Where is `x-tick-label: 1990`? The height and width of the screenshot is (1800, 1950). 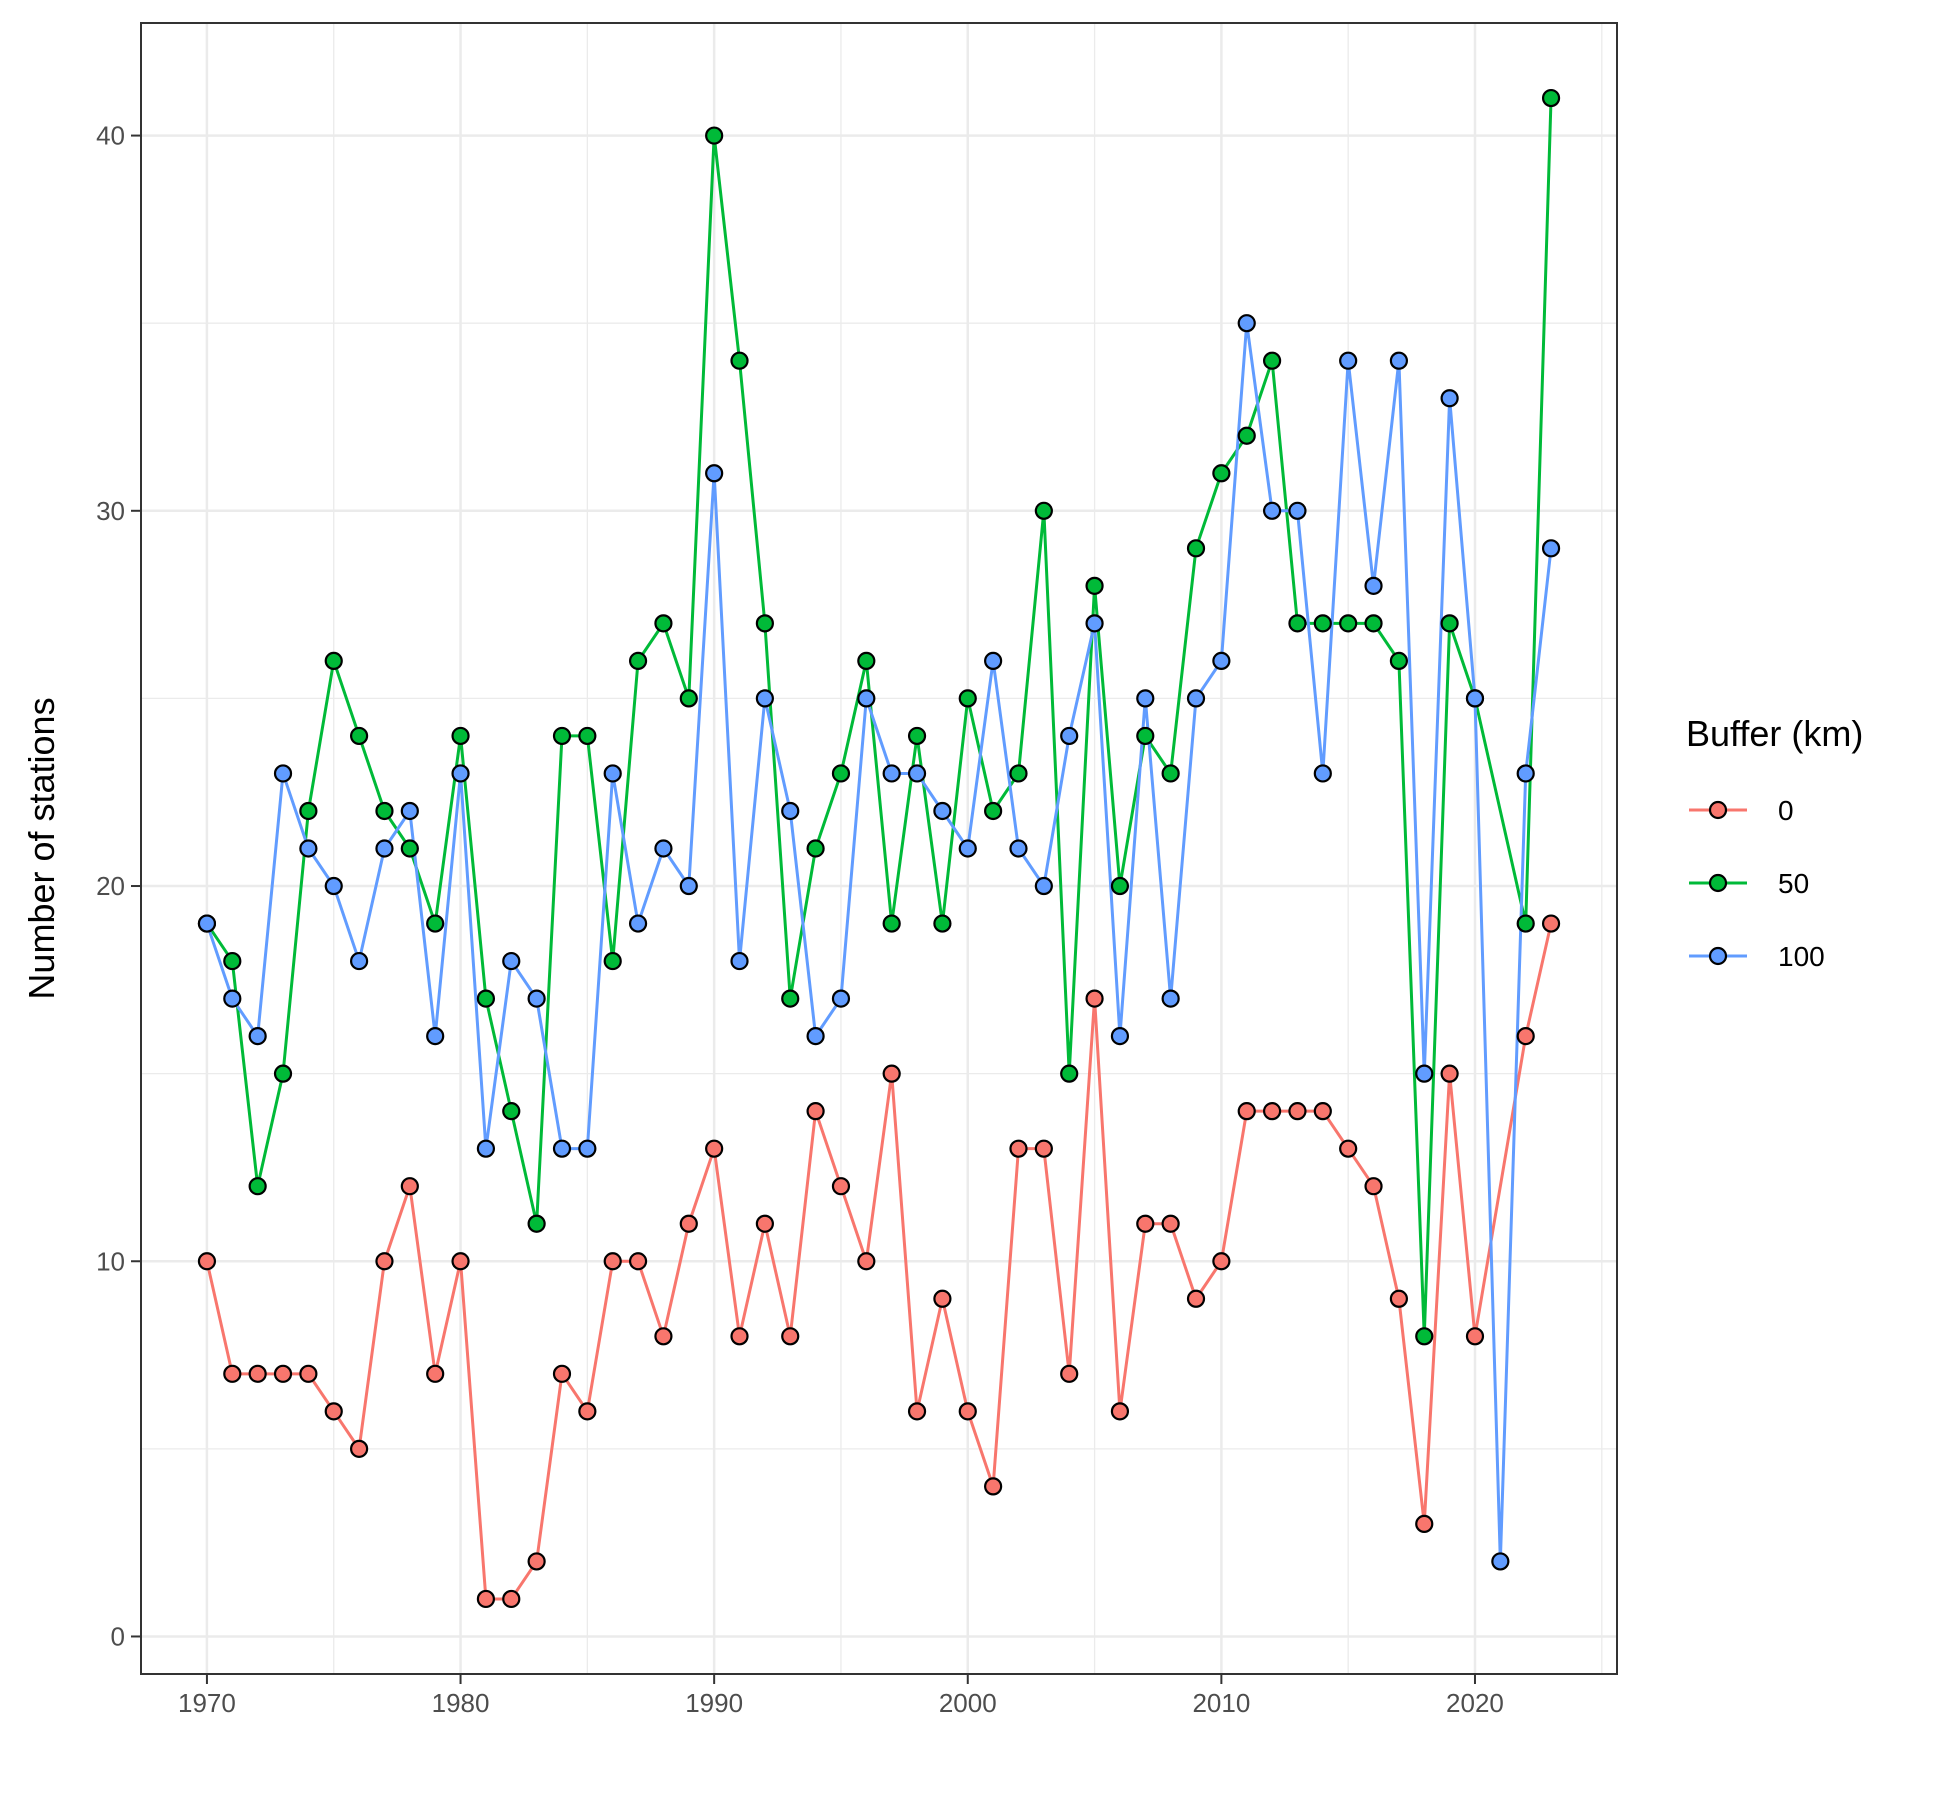 x-tick-label: 1990 is located at coordinates (714, 1703).